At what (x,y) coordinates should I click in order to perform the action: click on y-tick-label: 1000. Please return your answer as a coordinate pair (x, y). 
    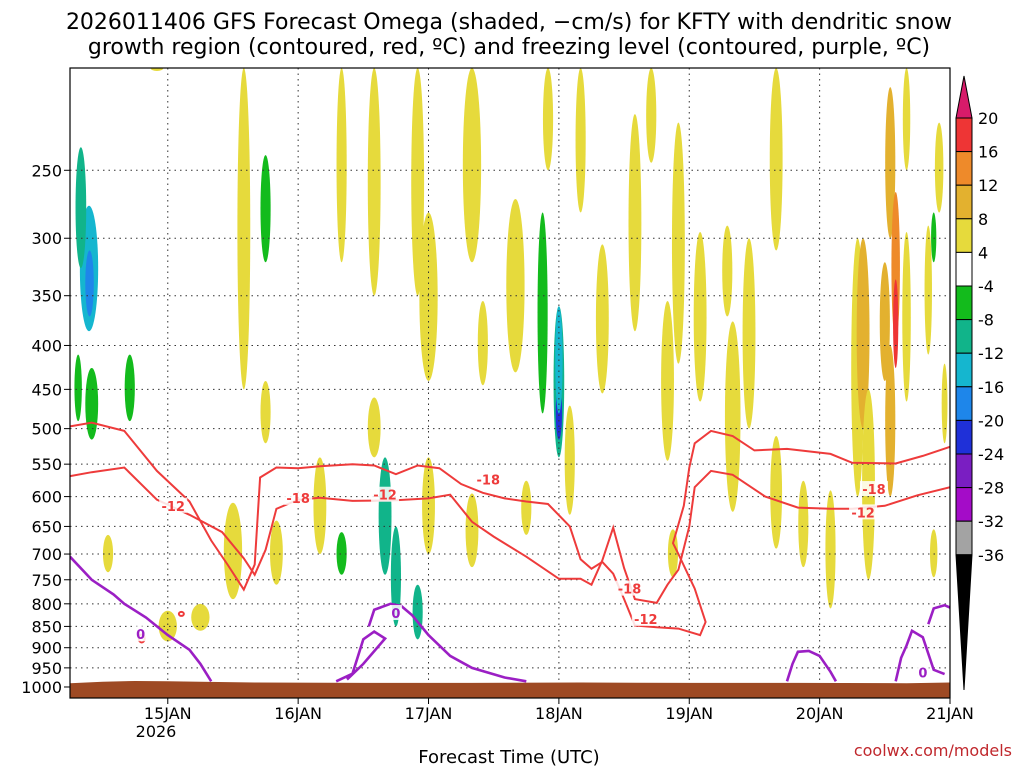
    Looking at the image, I should click on (41, 687).